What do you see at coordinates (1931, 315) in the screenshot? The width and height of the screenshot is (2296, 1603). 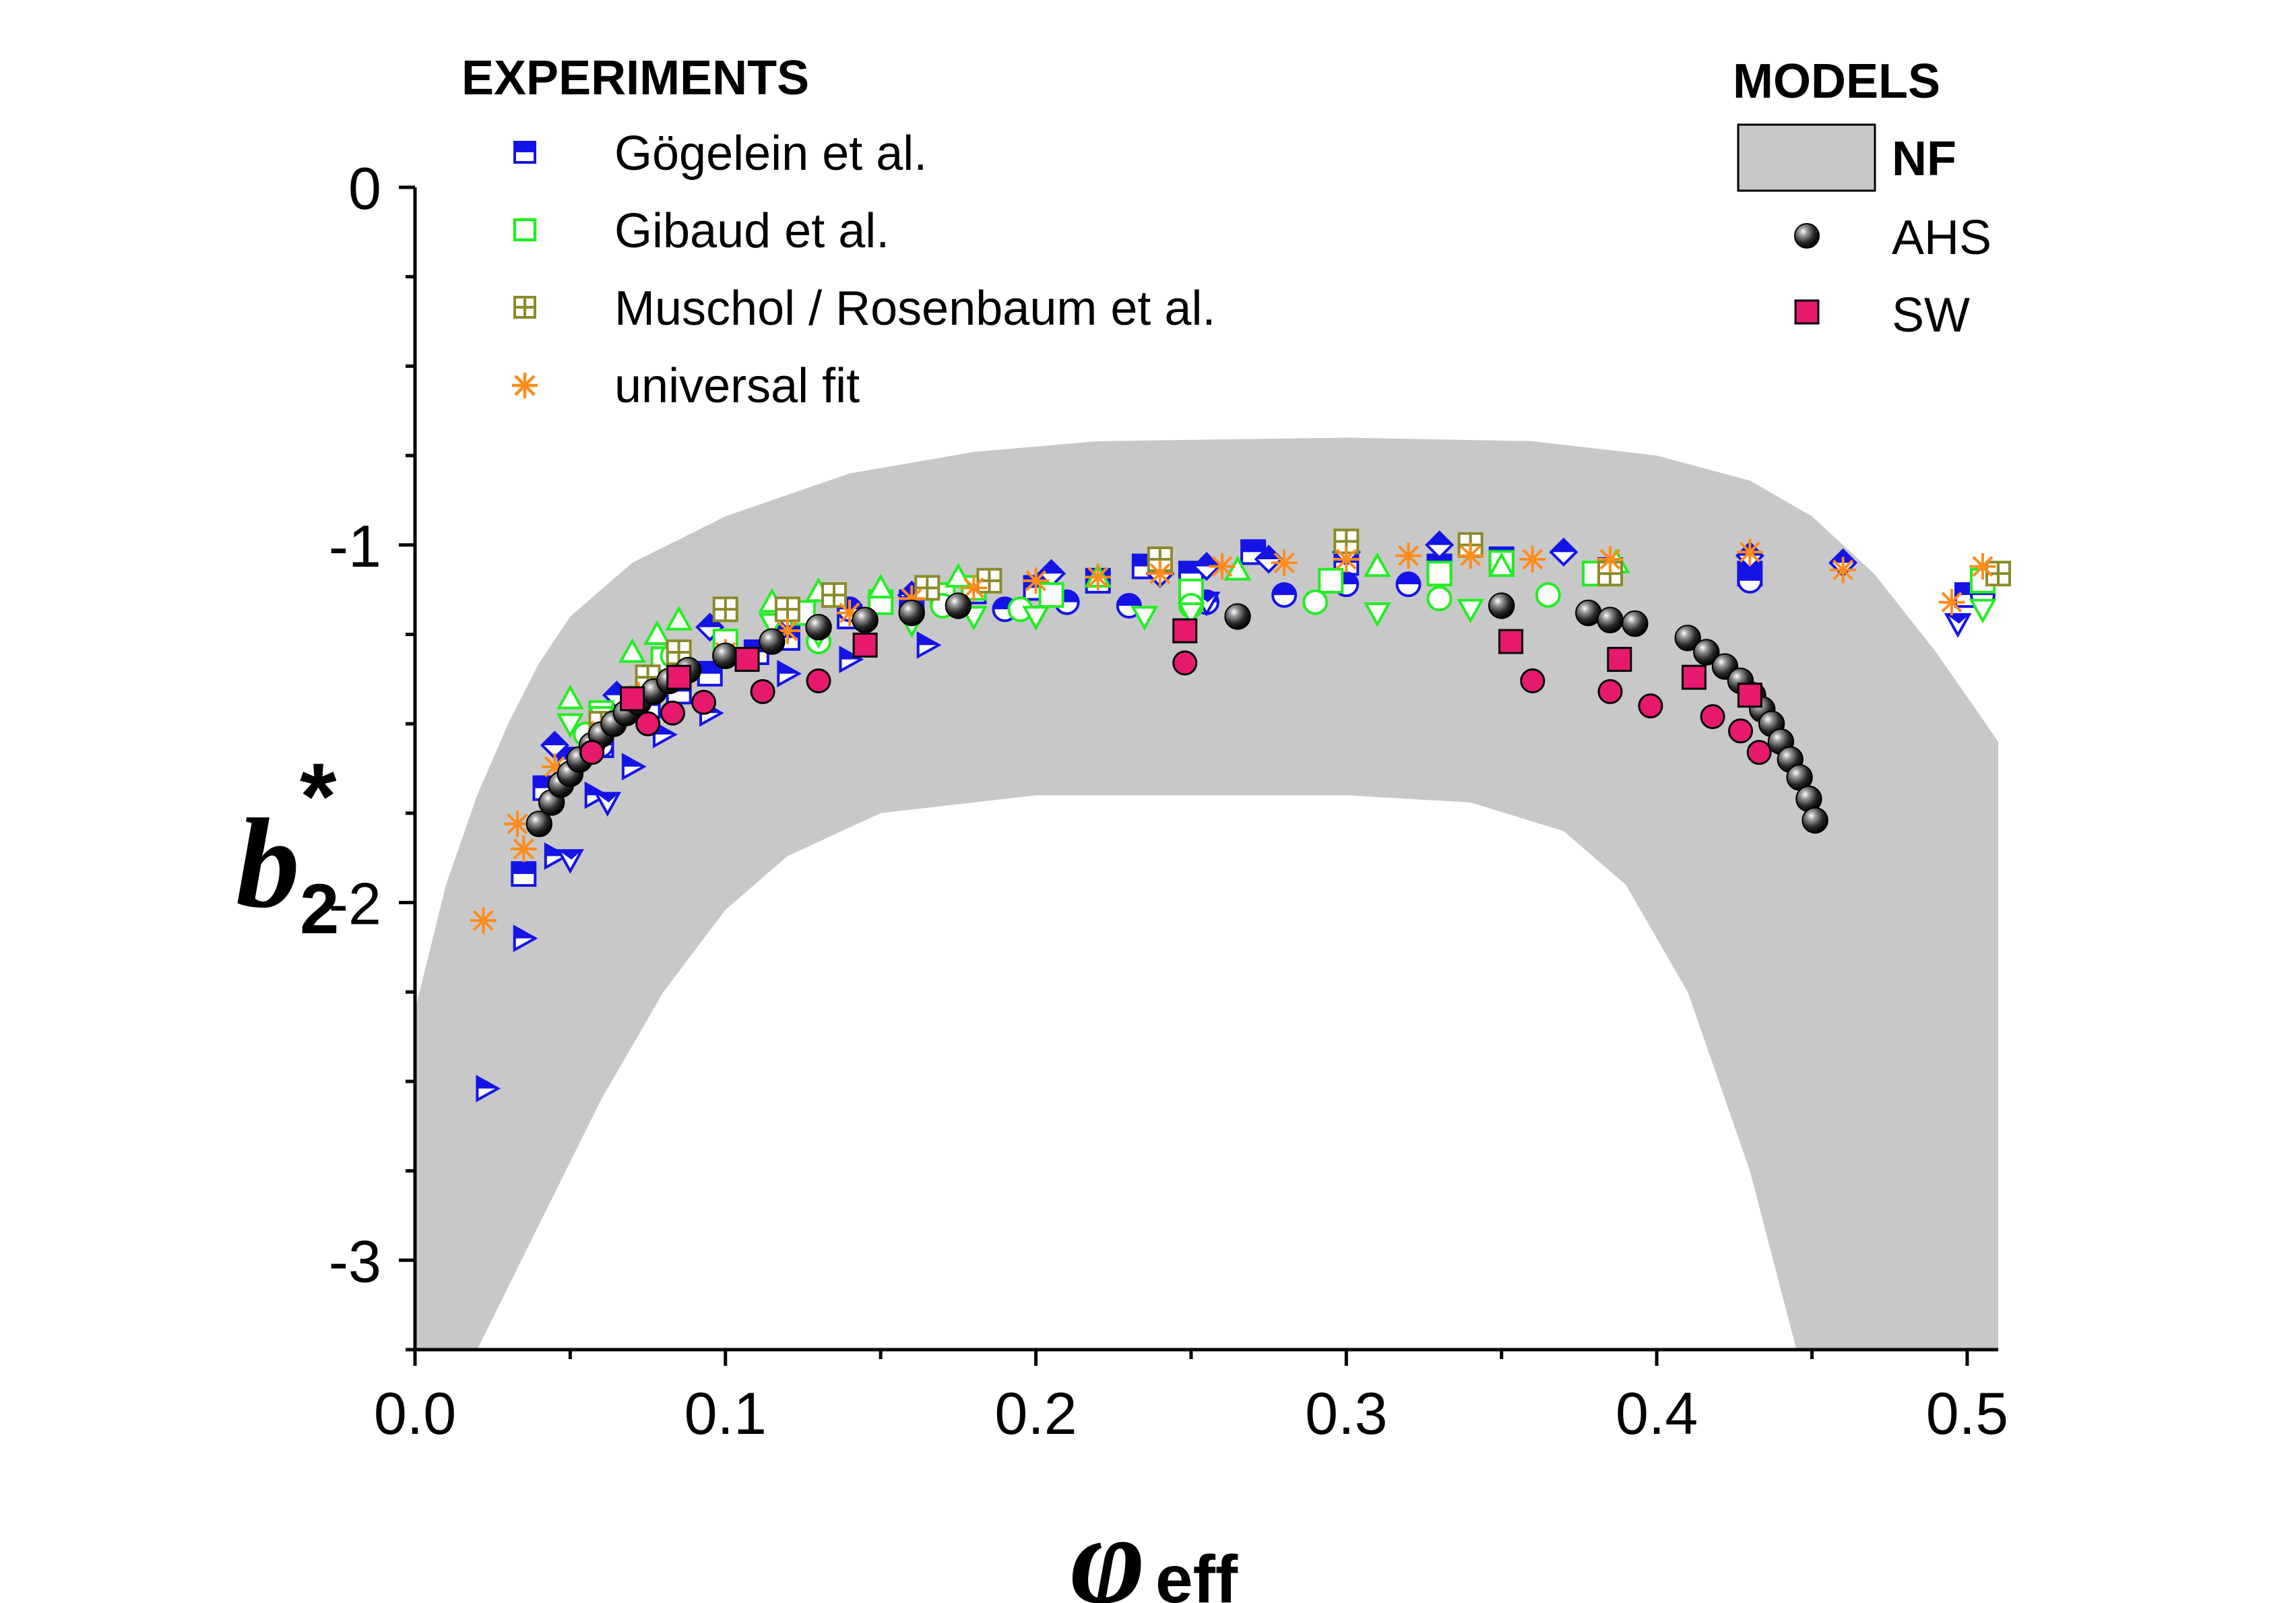 I see `legend-label-sw: SW` at bounding box center [1931, 315].